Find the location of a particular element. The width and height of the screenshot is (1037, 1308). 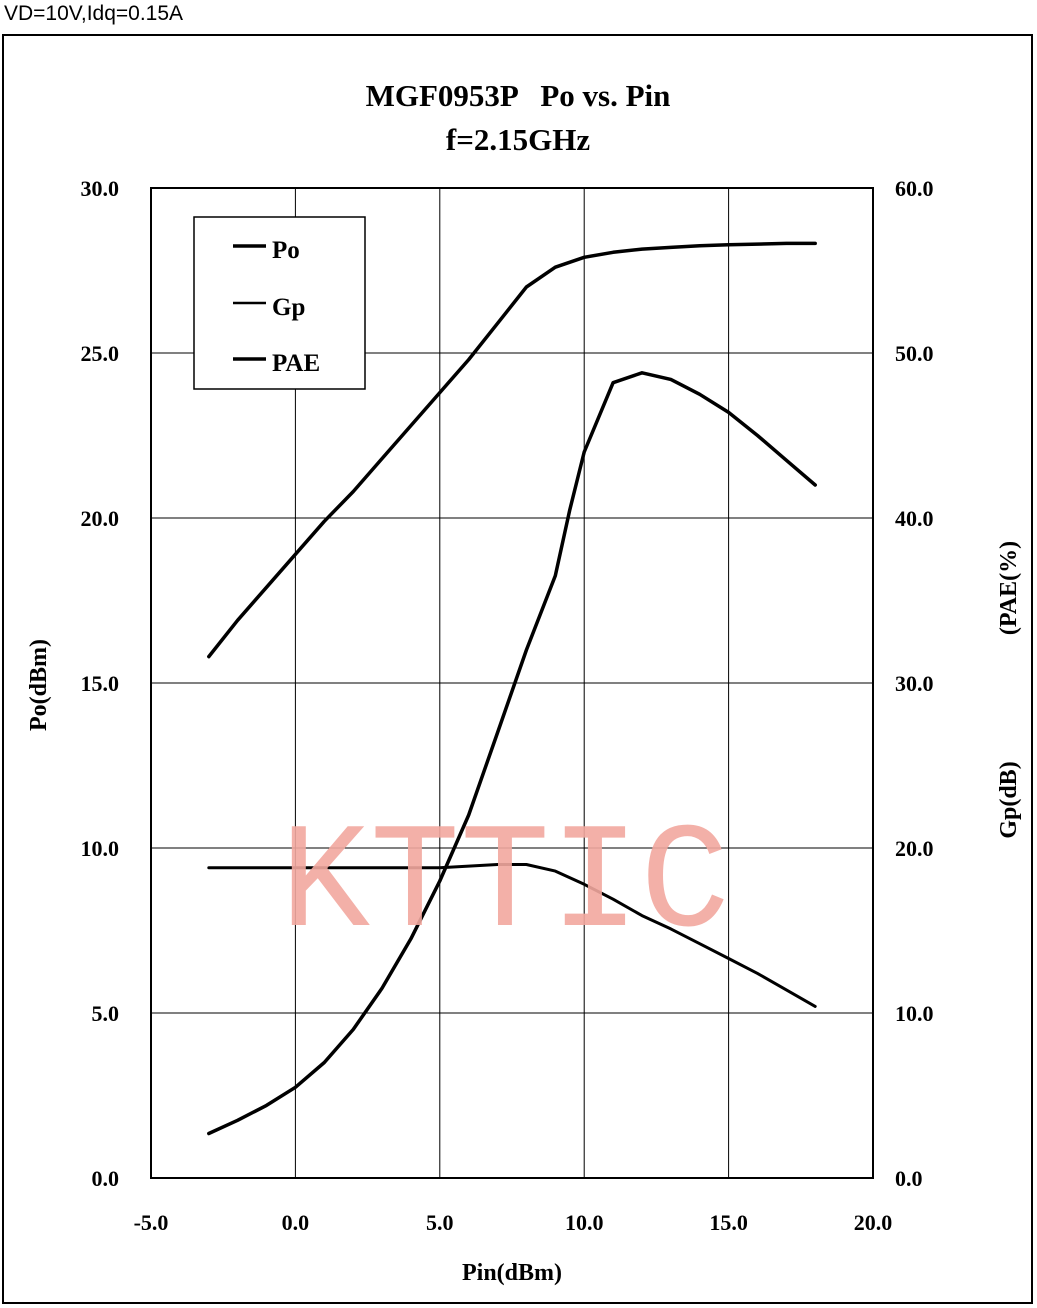

legend-label-pae: PAE is located at coordinates (296, 363).